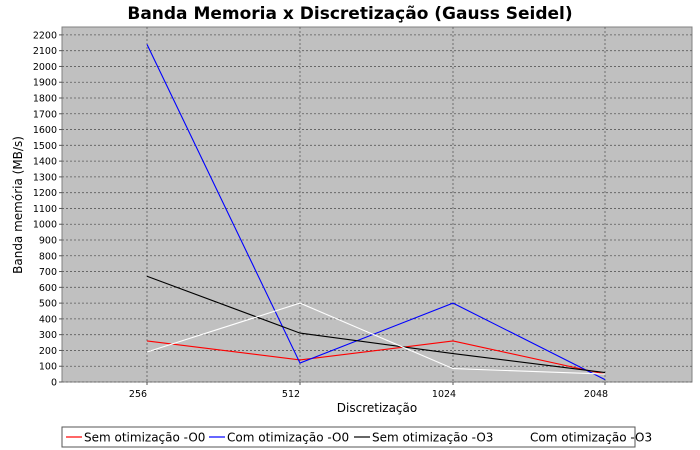 This screenshot has width=700, height=450. What do you see at coordinates (45, 209) in the screenshot?
I see `y-tick-label: 1100` at bounding box center [45, 209].